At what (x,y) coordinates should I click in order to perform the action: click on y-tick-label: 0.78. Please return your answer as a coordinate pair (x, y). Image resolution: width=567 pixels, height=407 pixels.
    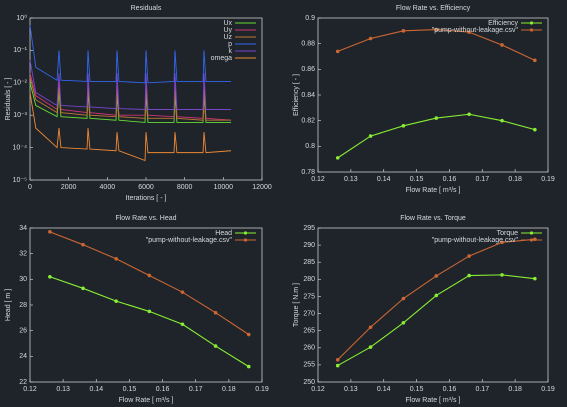
    Looking at the image, I should click on (308, 172).